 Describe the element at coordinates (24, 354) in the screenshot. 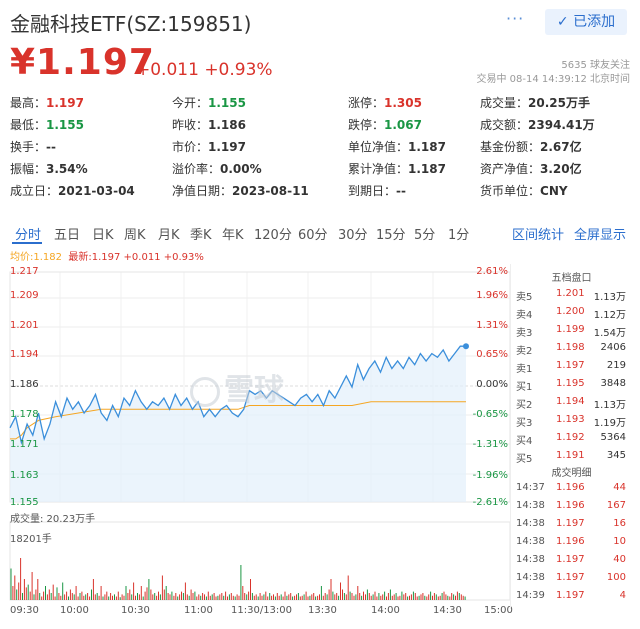

I see `y-price-label: 1.194` at that location.